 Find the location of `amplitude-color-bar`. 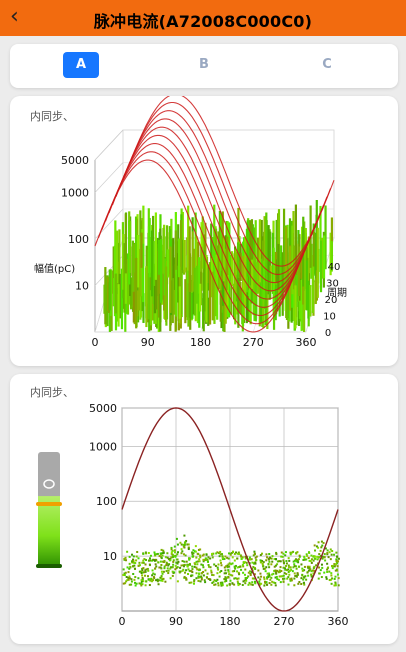

amplitude-color-bar is located at coordinates (49, 510).